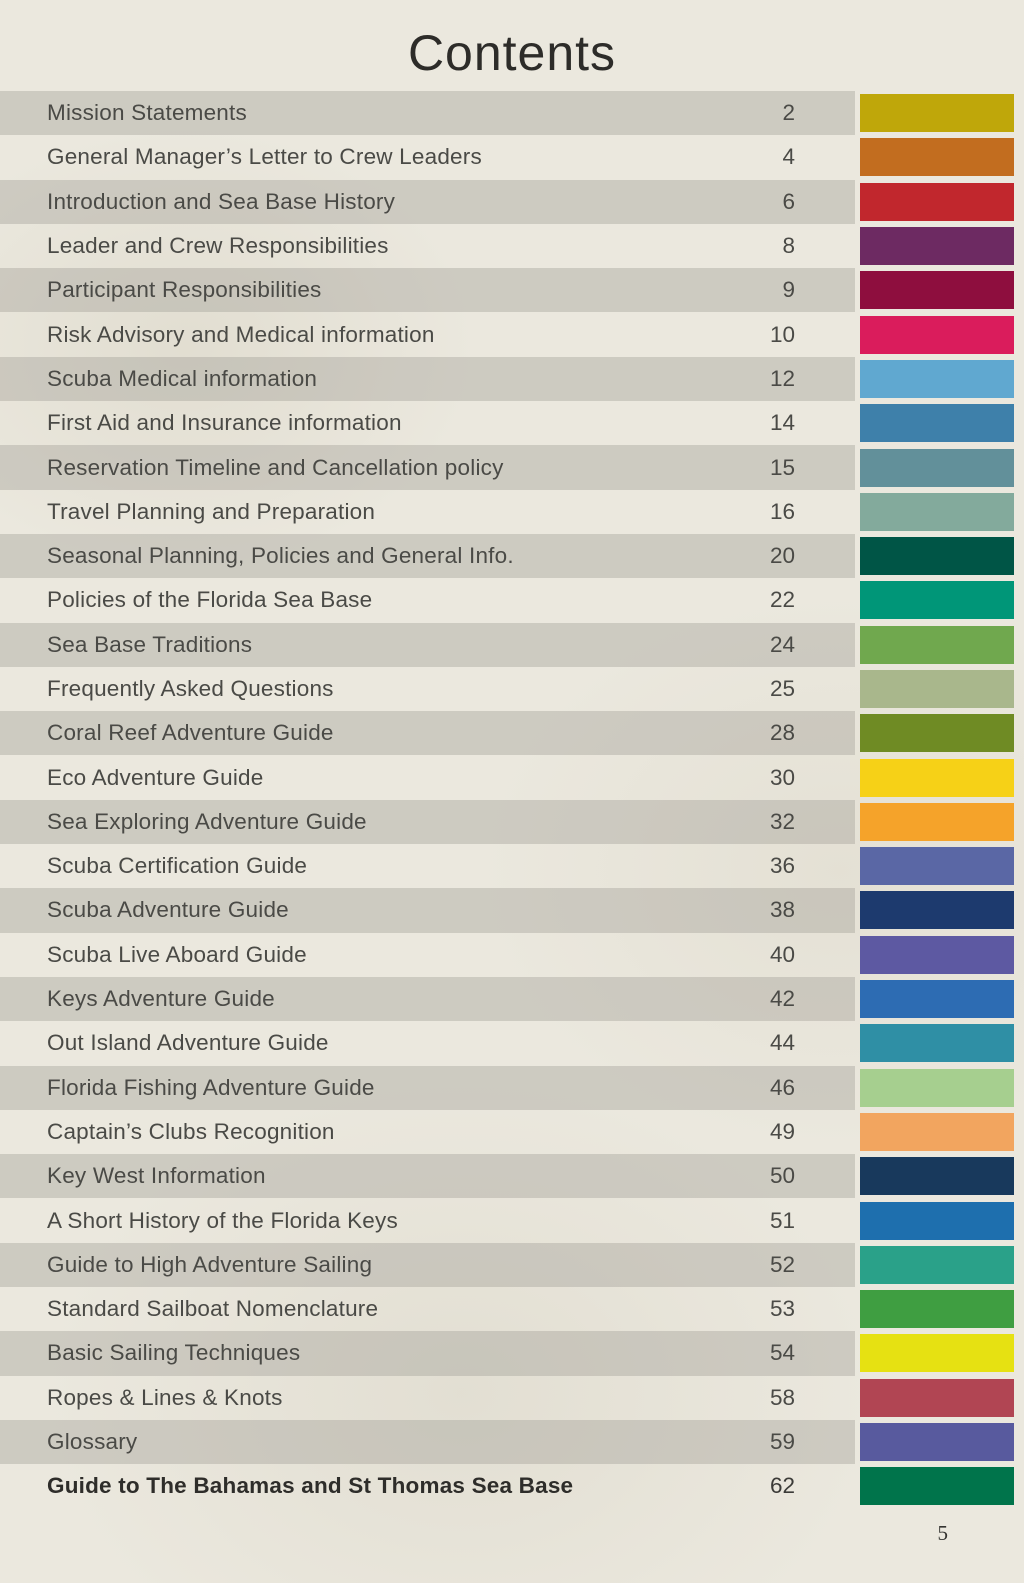 This screenshot has height=1583, width=1024. Describe the element at coordinates (782, 600) in the screenshot. I see `toc-entry-page: 22` at that location.